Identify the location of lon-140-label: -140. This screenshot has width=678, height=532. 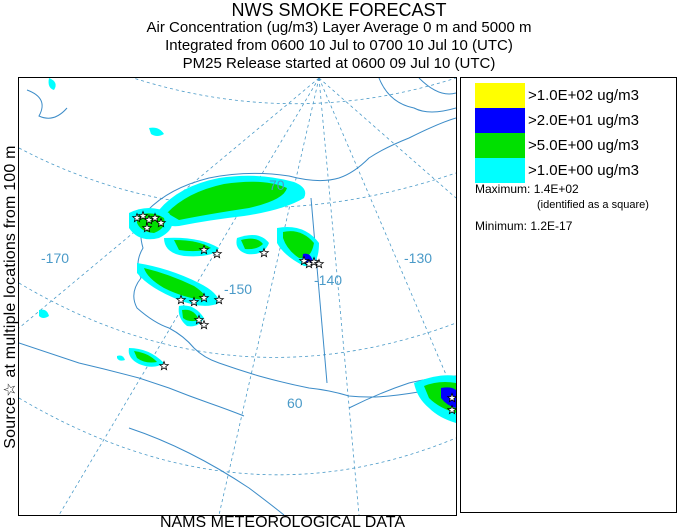
(328, 280).